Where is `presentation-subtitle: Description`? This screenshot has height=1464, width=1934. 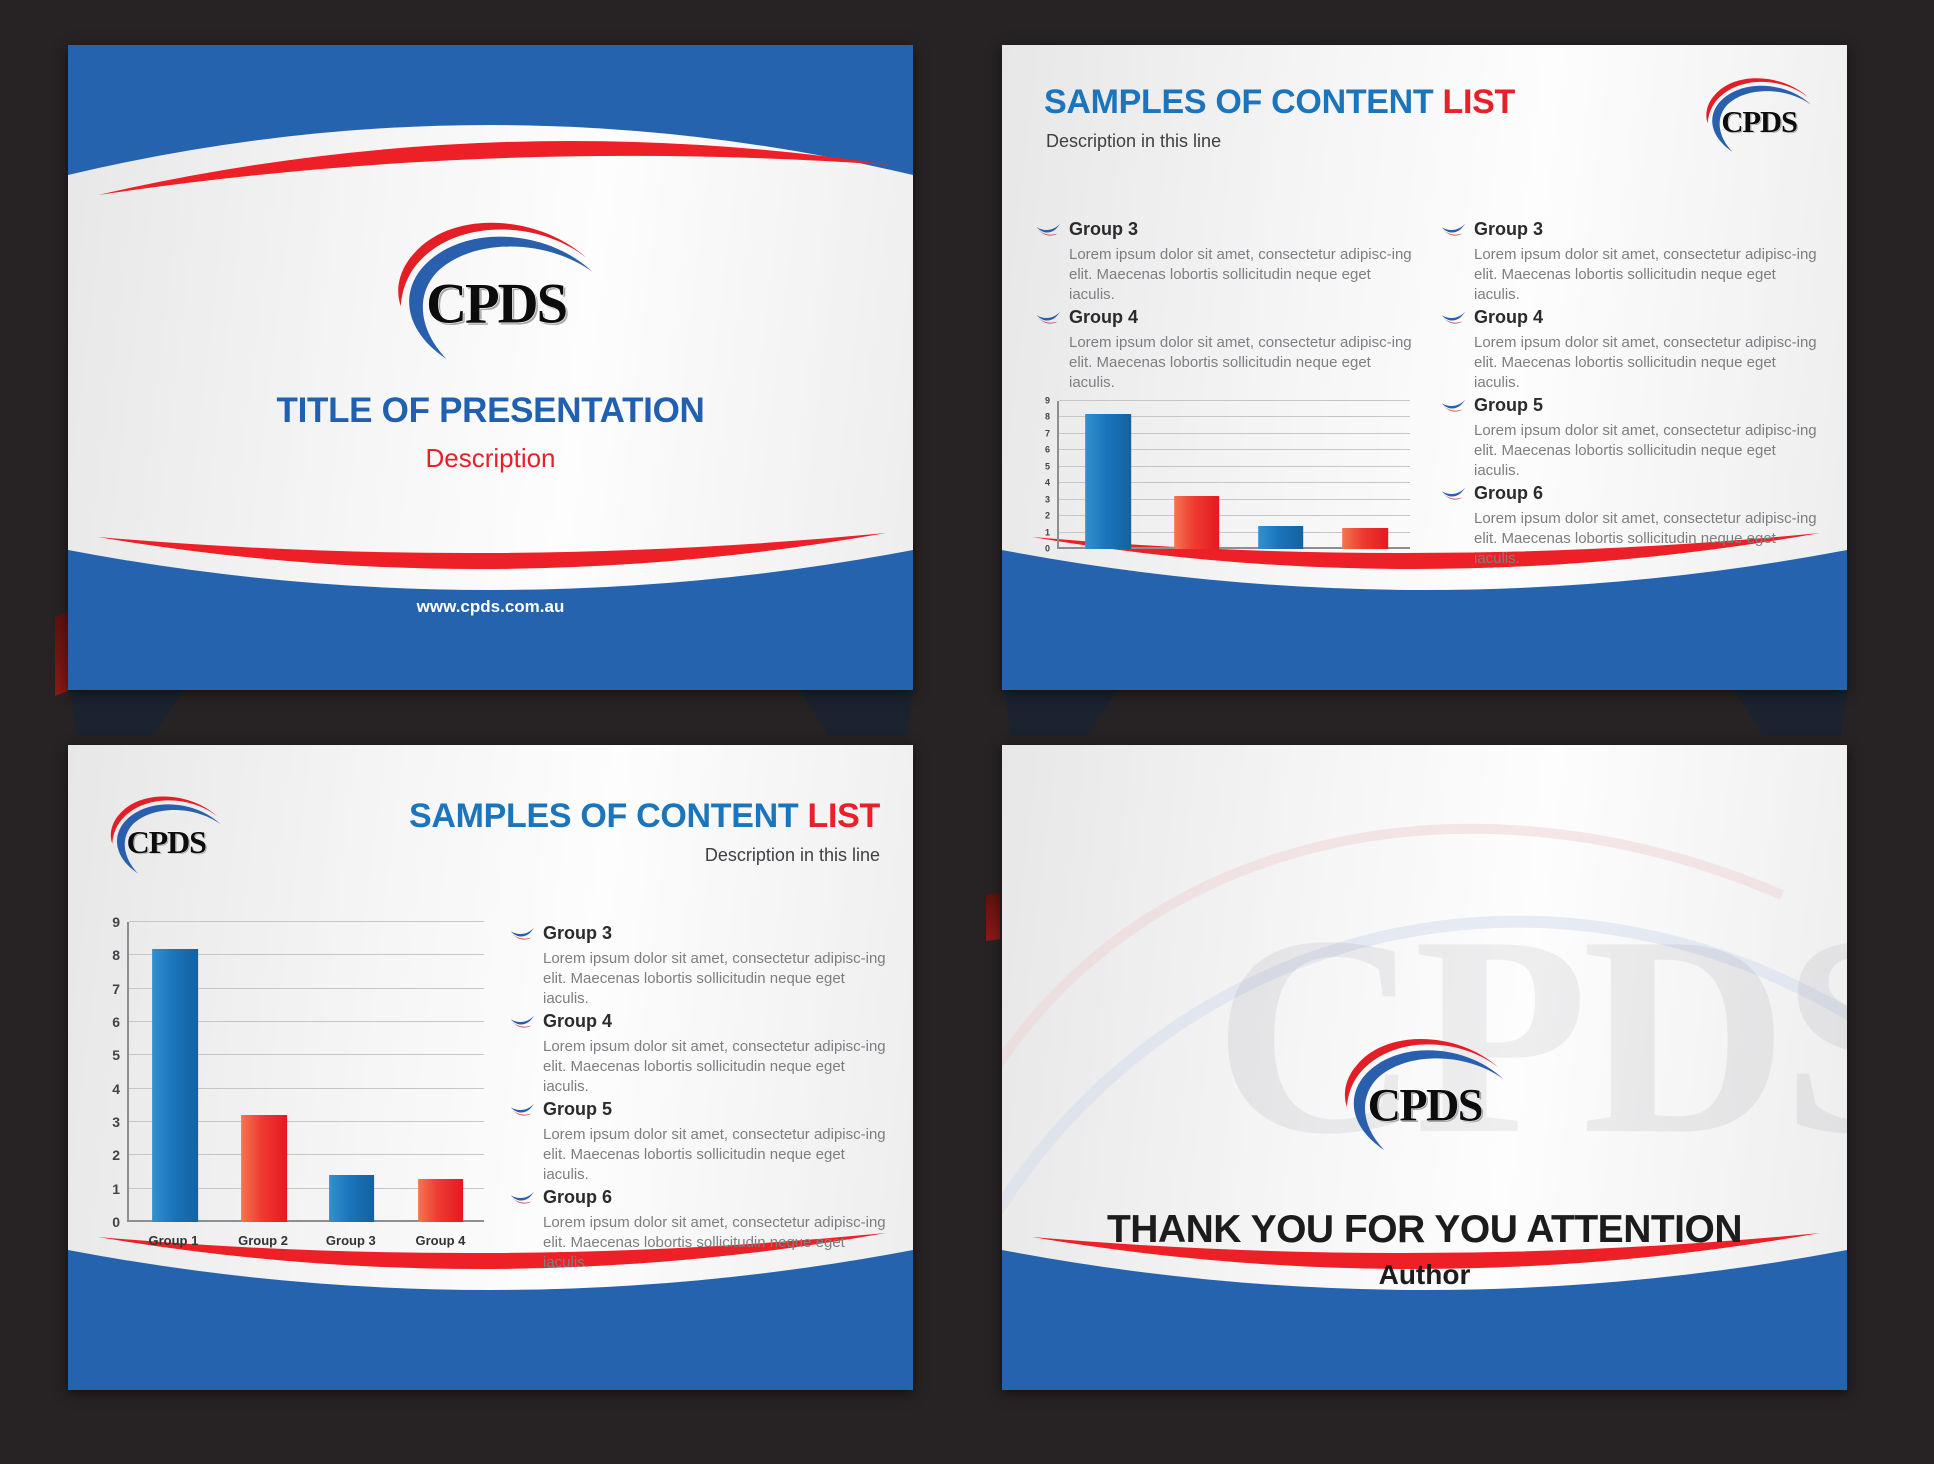 presentation-subtitle: Description is located at coordinates (490, 458).